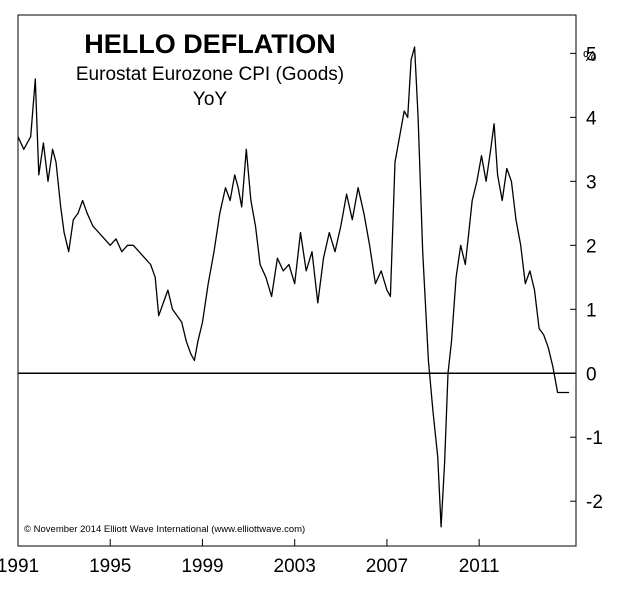 Image resolution: width=620 pixels, height=594 pixels. What do you see at coordinates (209, 44) in the screenshot?
I see `chart-title: HELLO DEFLATION` at bounding box center [209, 44].